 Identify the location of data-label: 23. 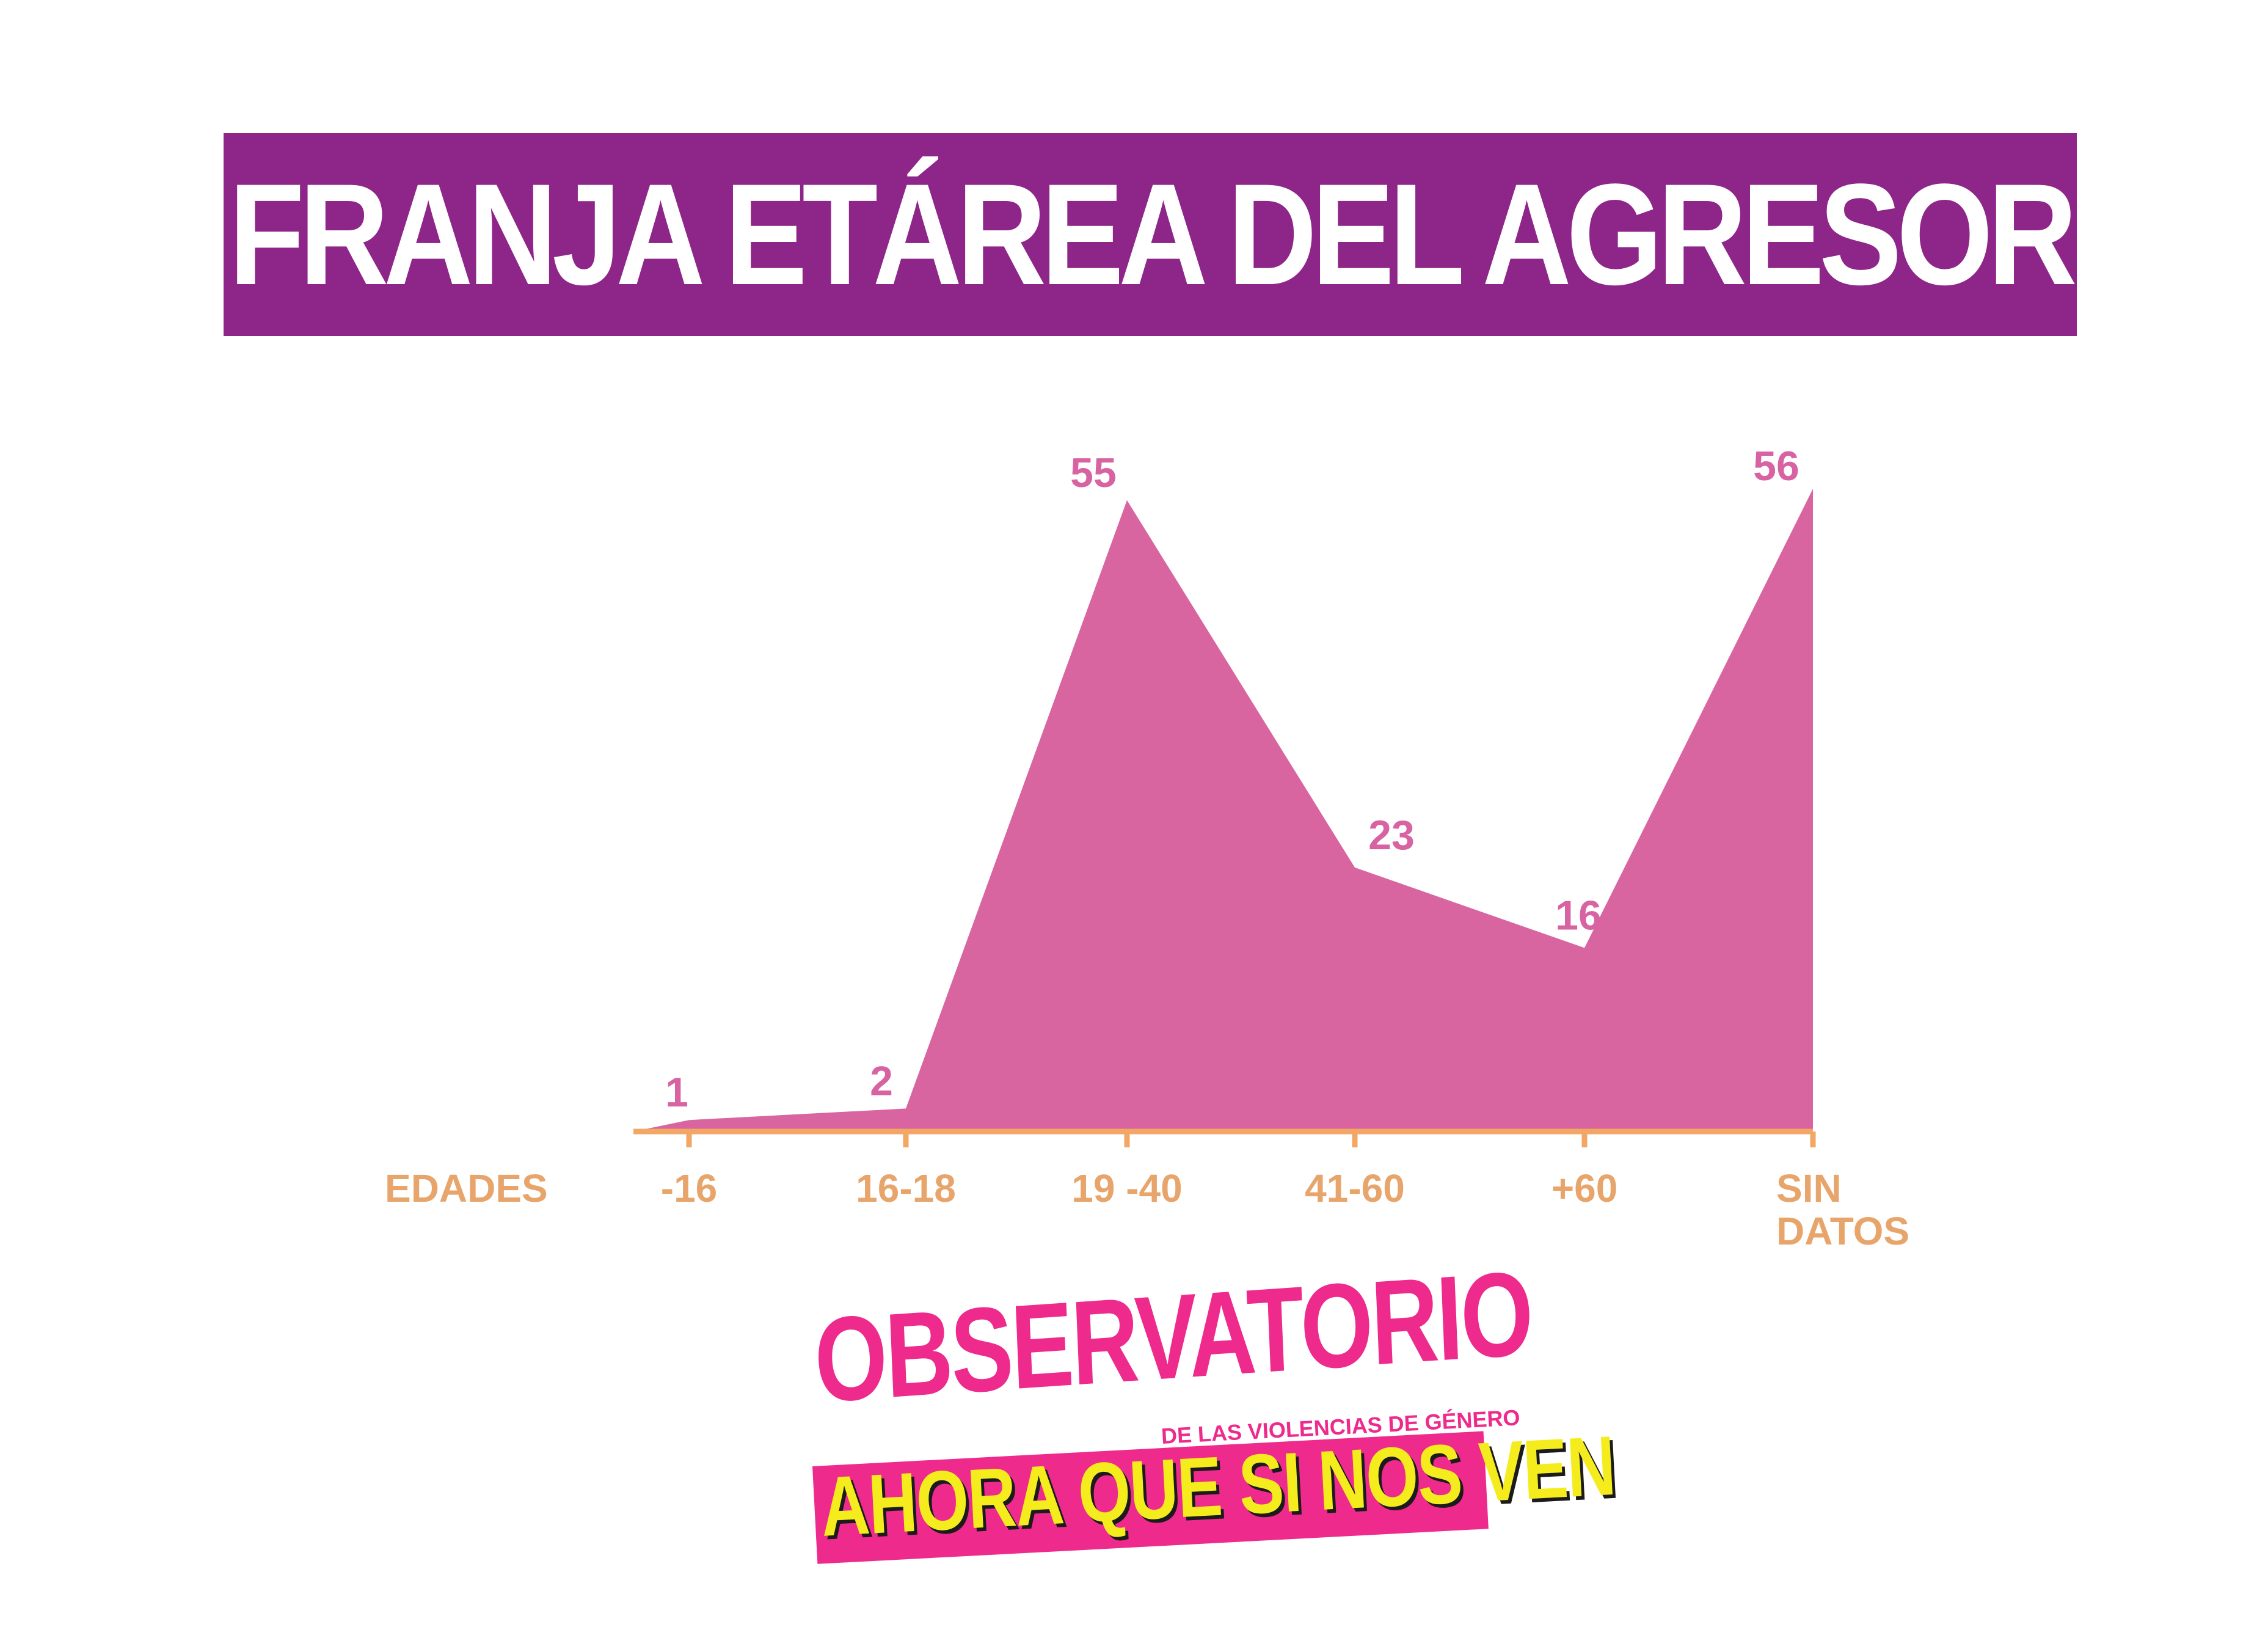
(1391, 835).